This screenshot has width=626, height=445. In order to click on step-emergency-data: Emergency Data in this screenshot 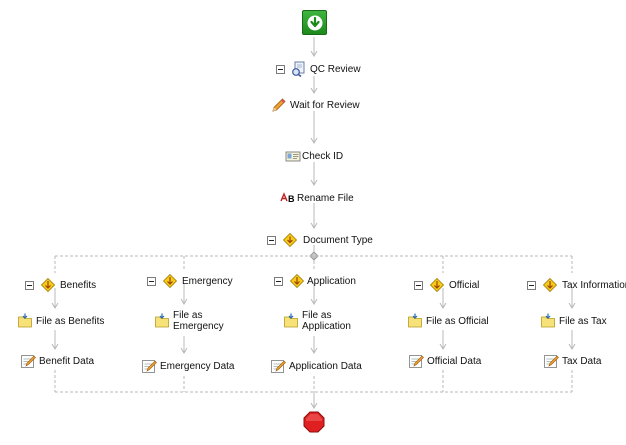, I will do `click(187, 366)`.